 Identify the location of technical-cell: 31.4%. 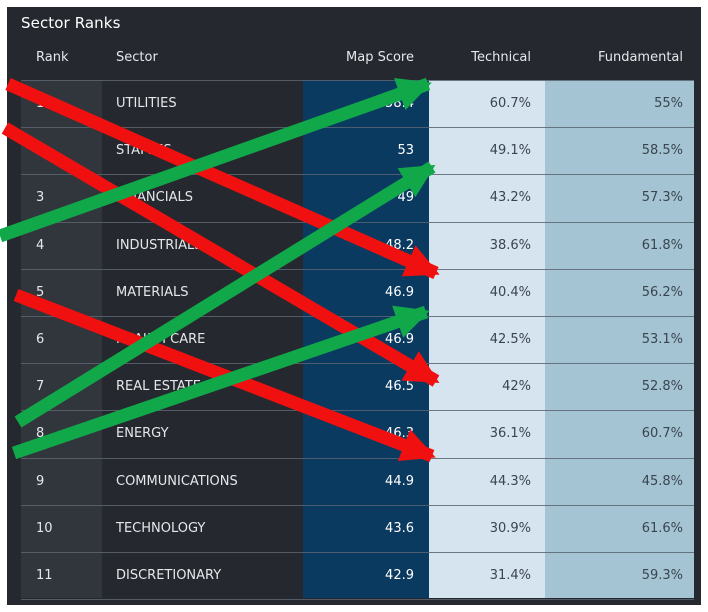
(510, 575).